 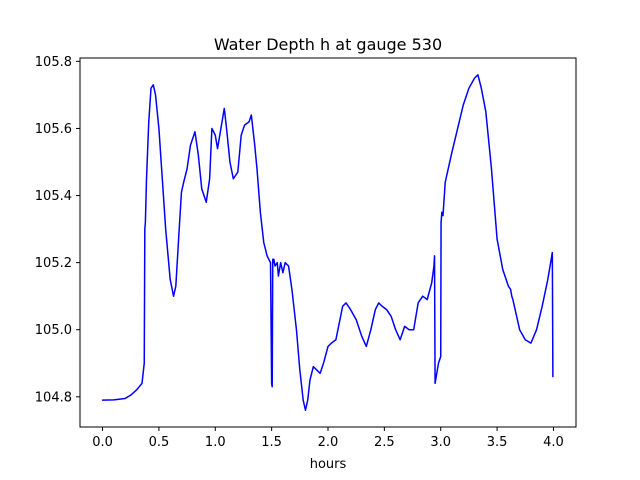 I want to click on x-tick-label: 0.5, so click(x=159, y=442).